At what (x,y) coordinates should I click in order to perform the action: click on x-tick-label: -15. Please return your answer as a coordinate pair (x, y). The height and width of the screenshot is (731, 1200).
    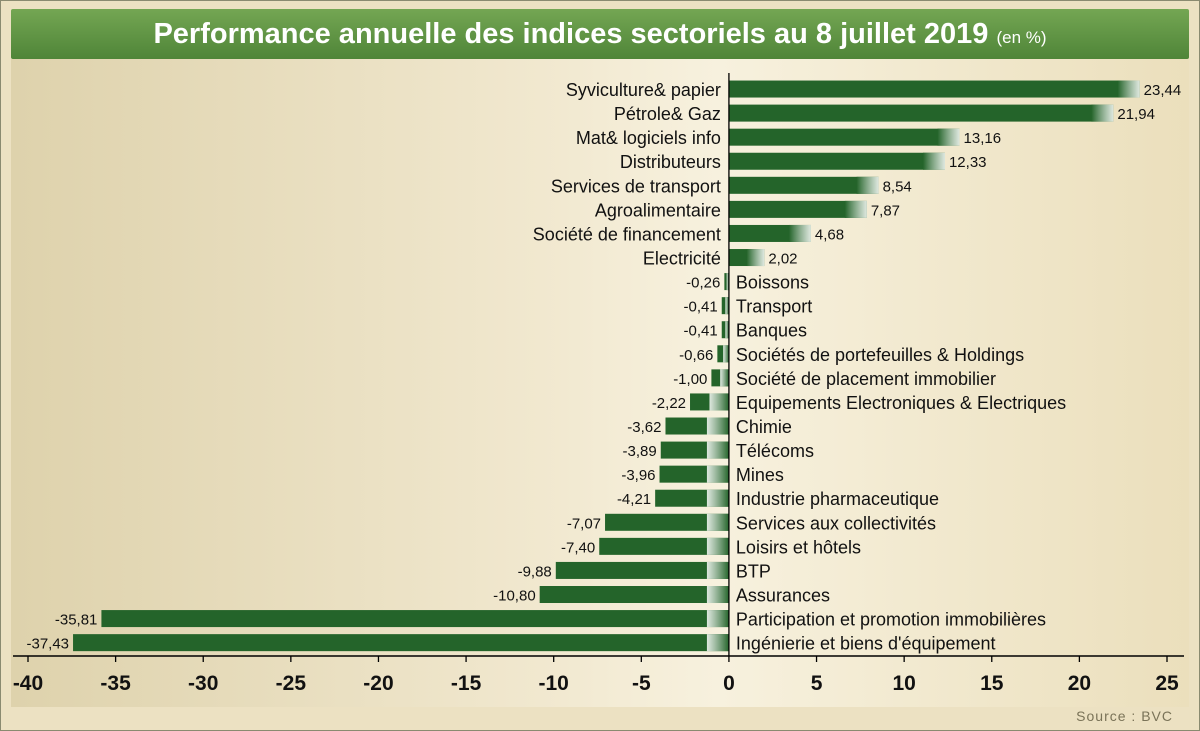
    Looking at the image, I should click on (466, 683).